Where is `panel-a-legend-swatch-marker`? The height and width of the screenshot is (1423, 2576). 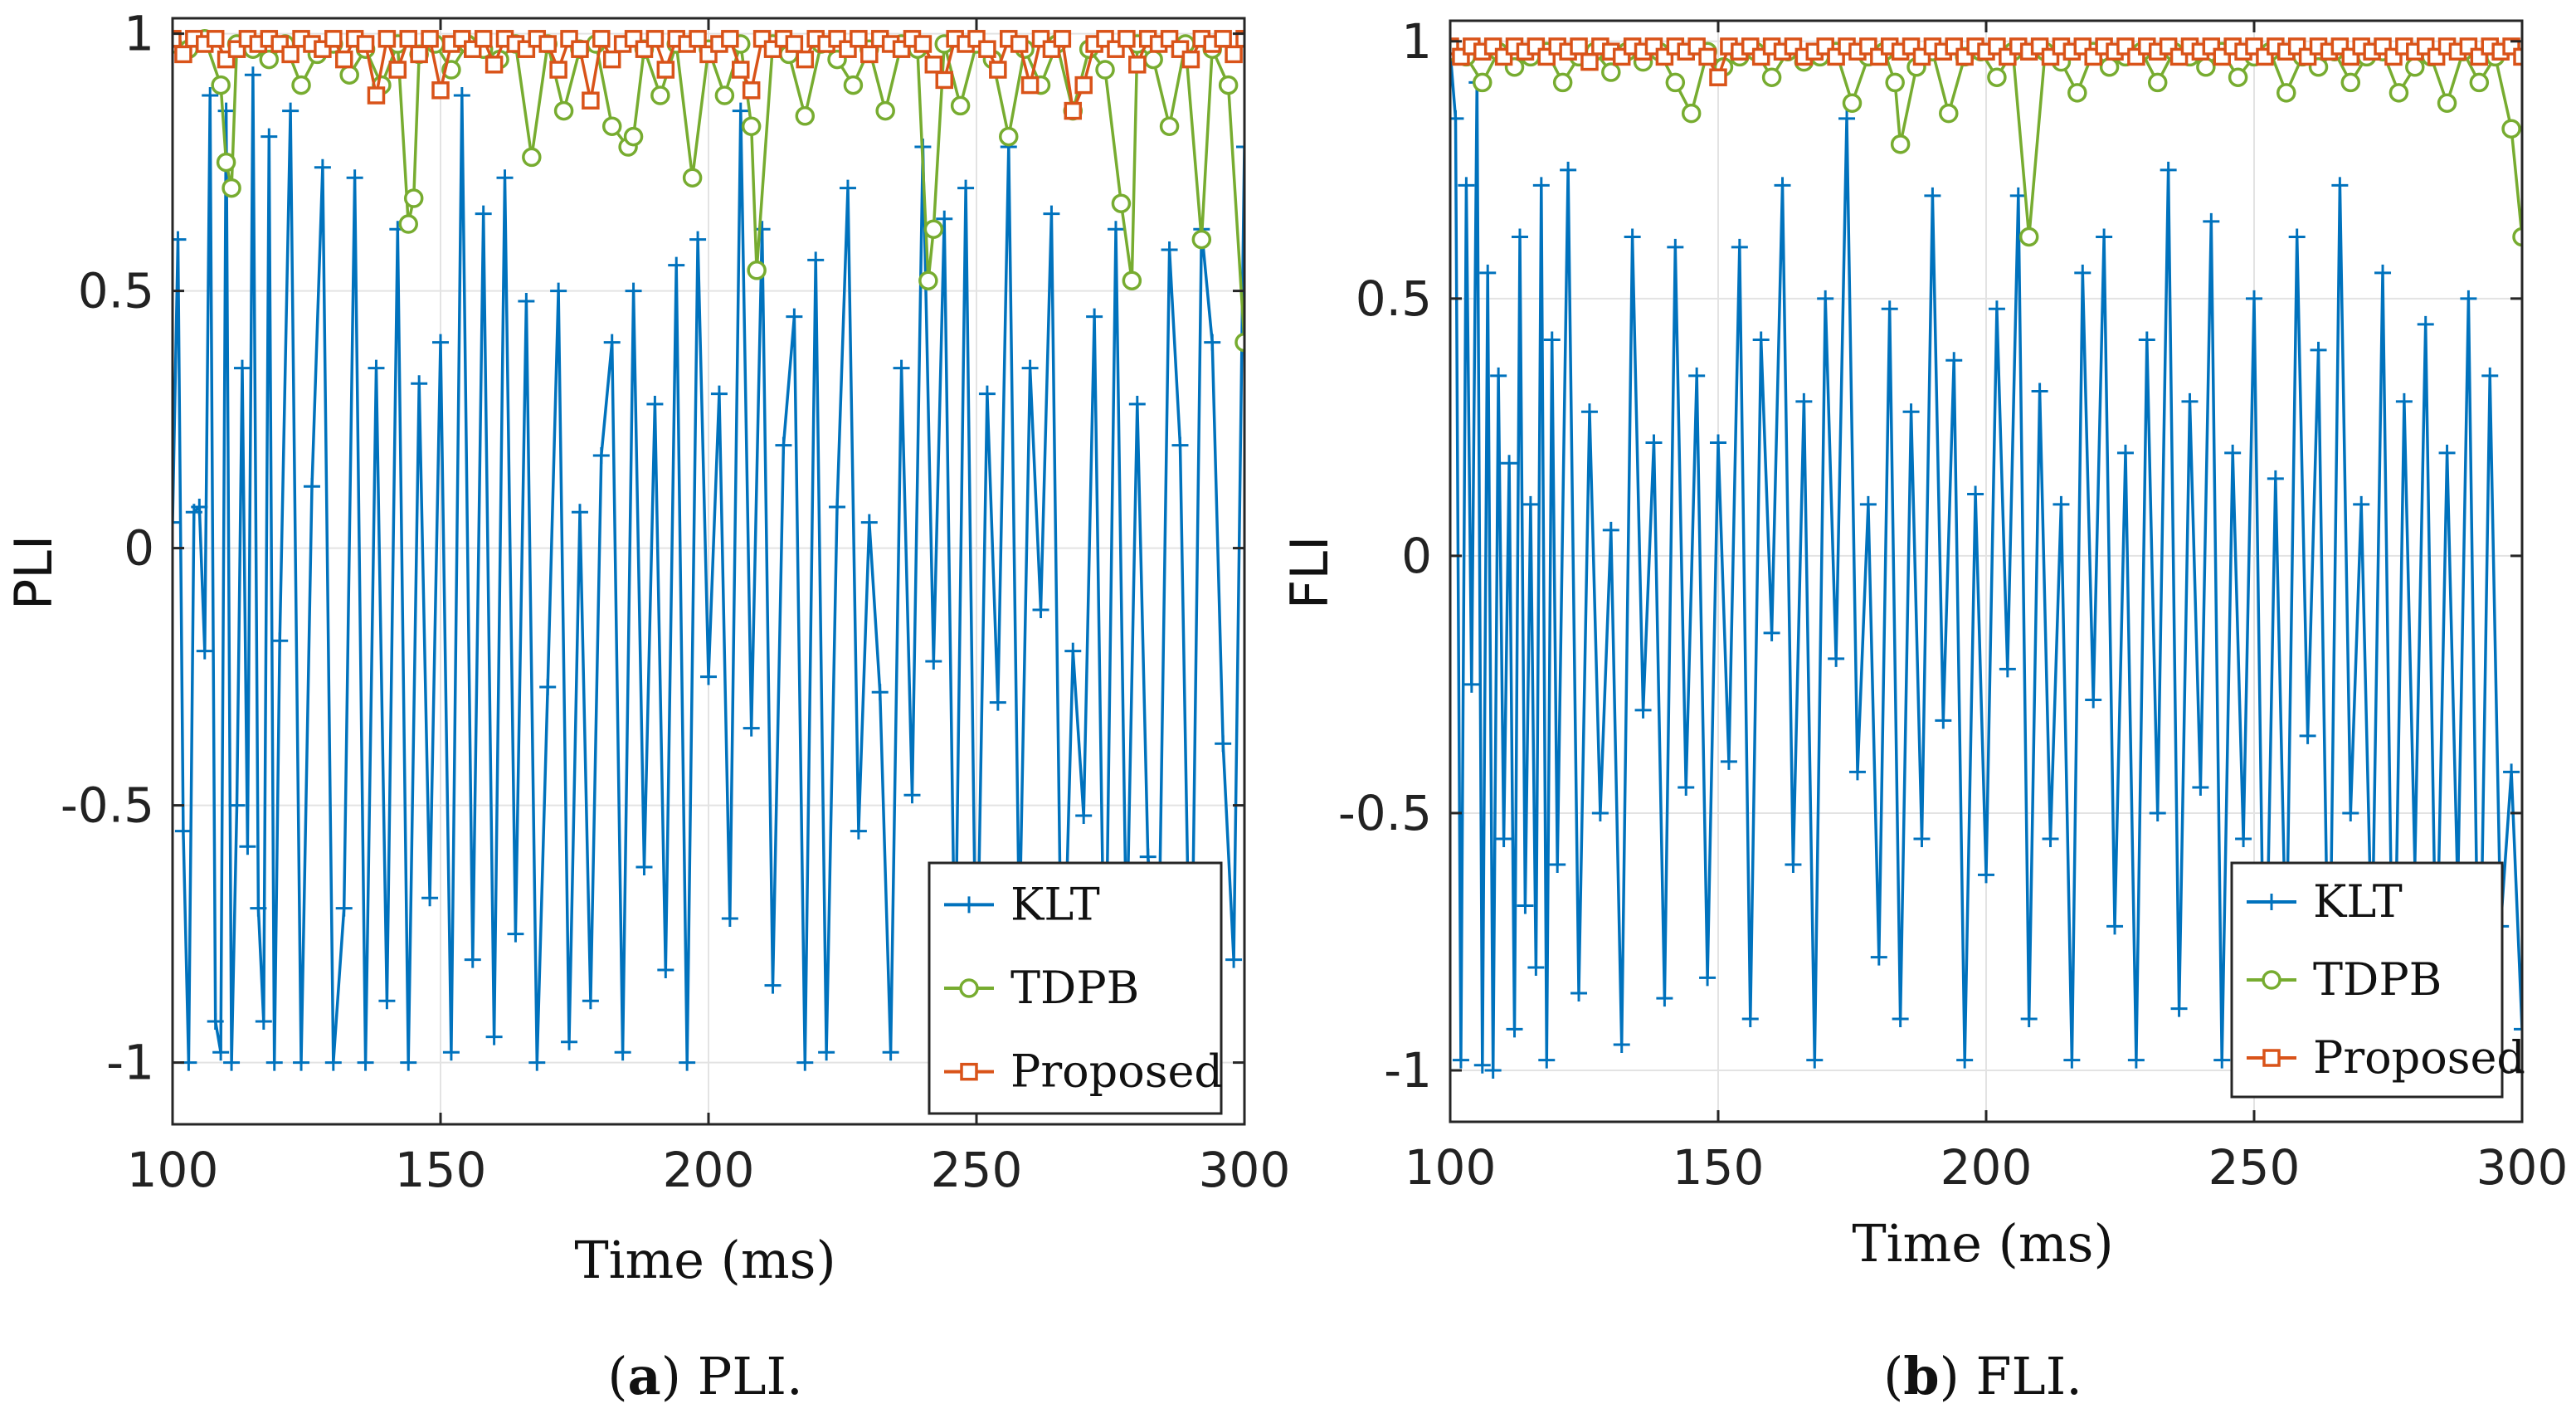
panel-a-legend-swatch-marker is located at coordinates (969, 1071).